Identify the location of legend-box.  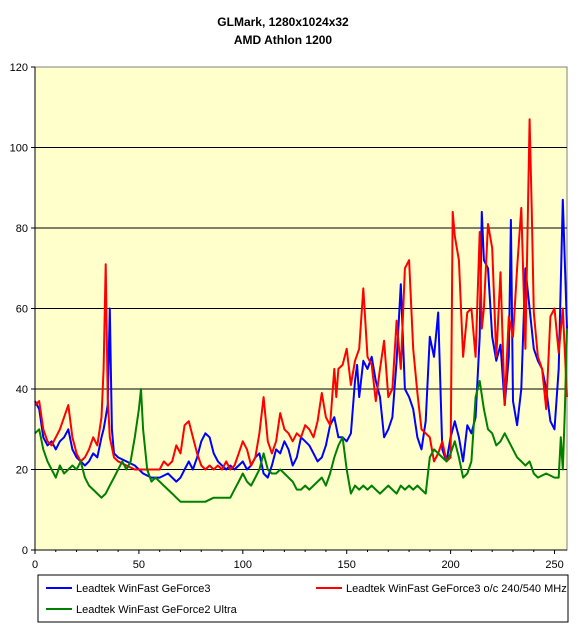
(303, 598).